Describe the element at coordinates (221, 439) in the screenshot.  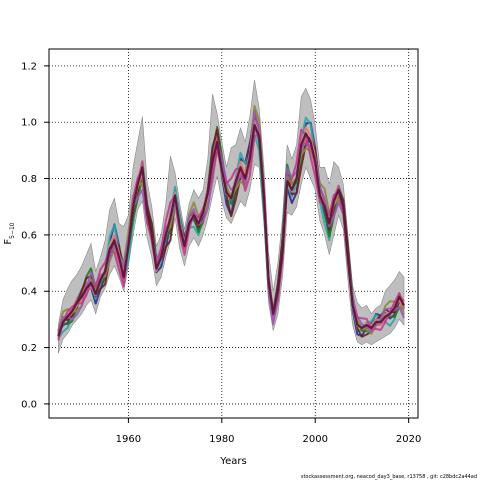
I see `x-tick-label-1980: 1980` at that location.